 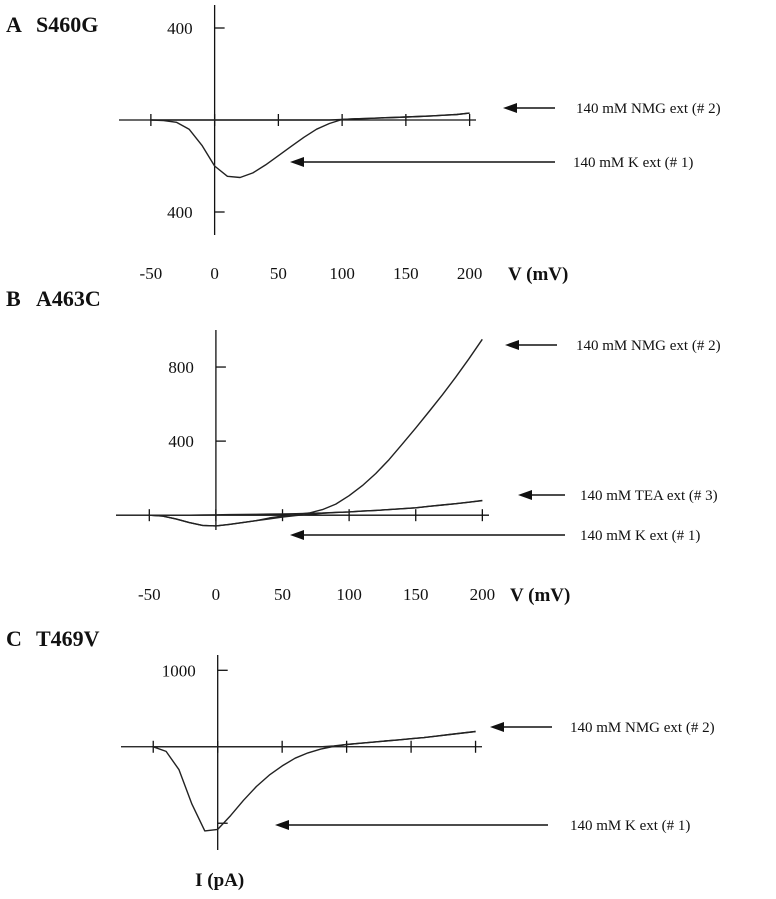 What do you see at coordinates (68, 638) in the screenshot?
I see `panel-title: T469V` at bounding box center [68, 638].